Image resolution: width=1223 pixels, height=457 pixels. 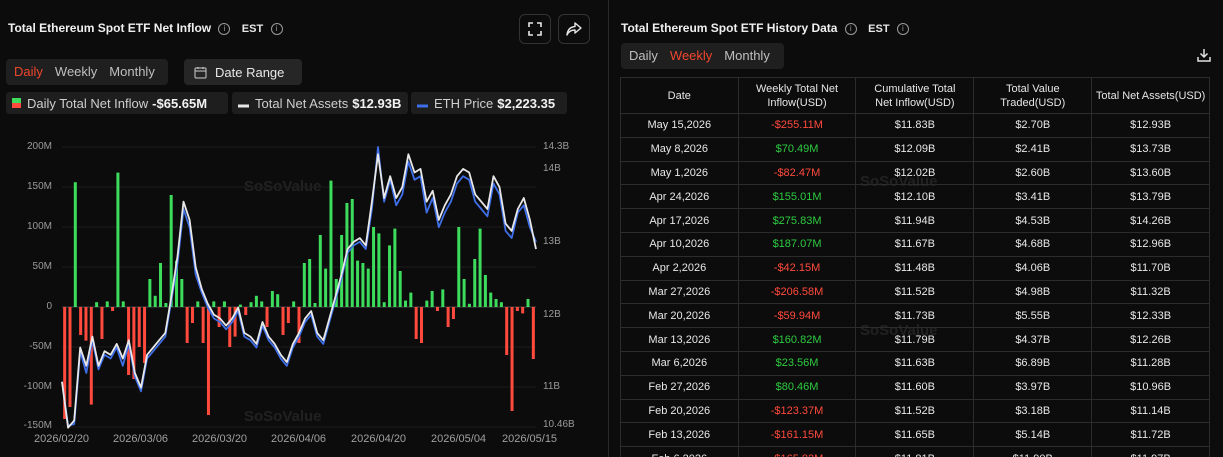 What do you see at coordinates (320, 103) in the screenshot?
I see `legend-net-assets: Total Net Assets $12.93B` at bounding box center [320, 103].